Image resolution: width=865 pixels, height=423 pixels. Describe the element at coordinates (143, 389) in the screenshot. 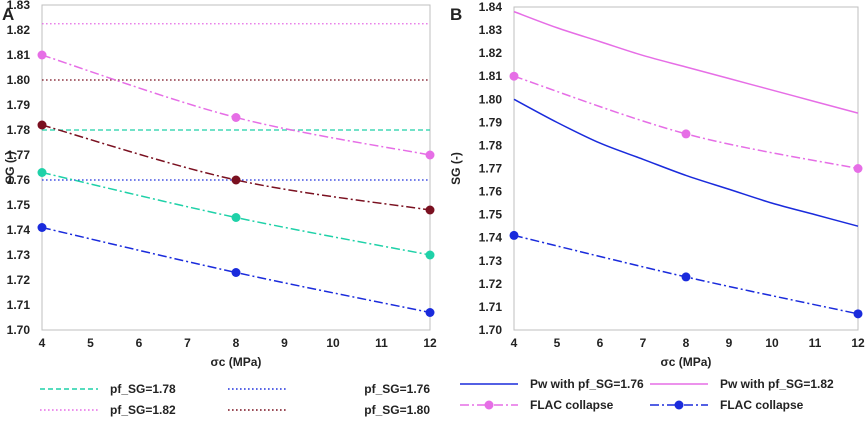

I see `legend-label: pf_SG=1.78` at that location.